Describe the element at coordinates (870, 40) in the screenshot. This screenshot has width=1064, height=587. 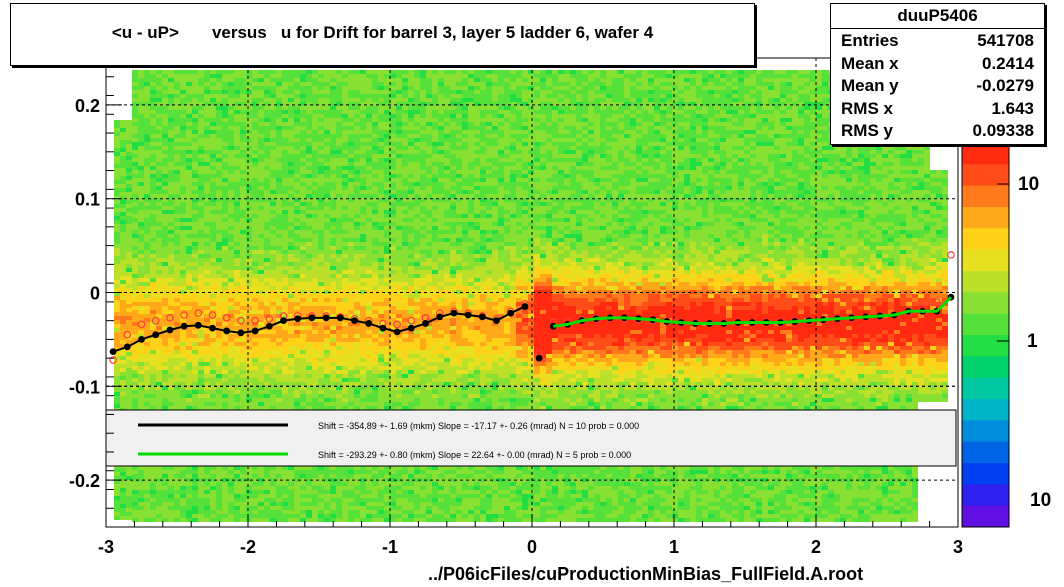
I see `stats-label: Entries` at that location.